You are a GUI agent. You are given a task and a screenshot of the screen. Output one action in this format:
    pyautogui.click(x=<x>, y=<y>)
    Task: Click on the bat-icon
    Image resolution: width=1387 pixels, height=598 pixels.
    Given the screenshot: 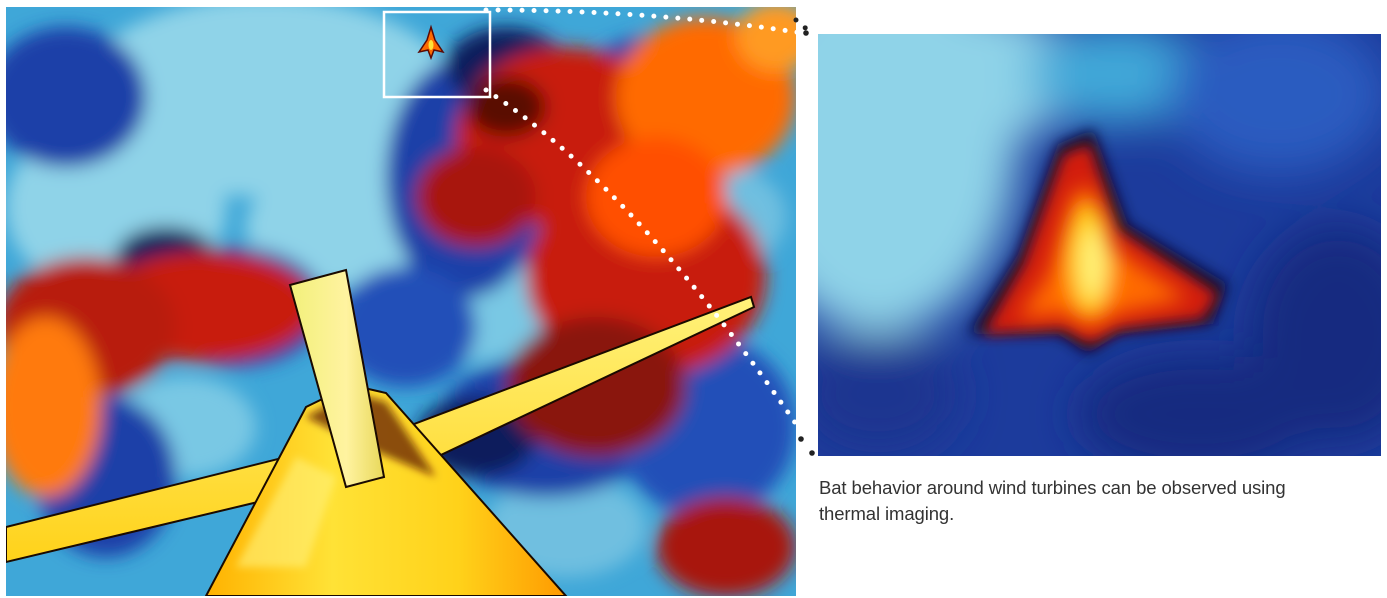 What is the action you would take?
    pyautogui.click(x=431, y=42)
    